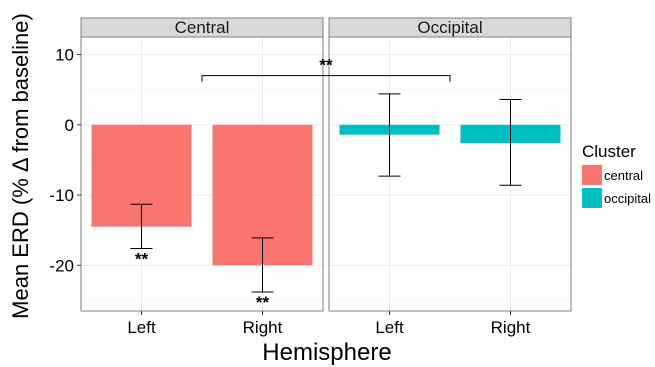  I want to click on y-axis: 10 0 -10 -20, so click(65, 160).